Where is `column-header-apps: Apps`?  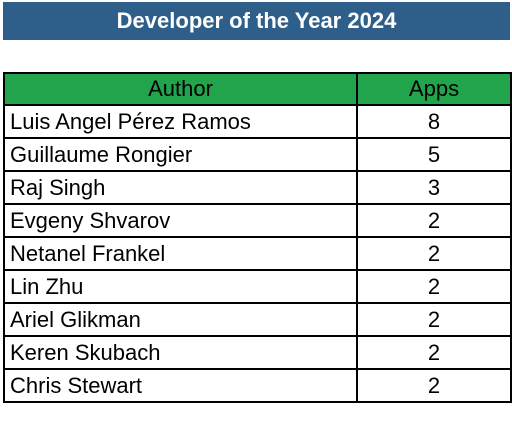 column-header-apps: Apps is located at coordinates (434, 89).